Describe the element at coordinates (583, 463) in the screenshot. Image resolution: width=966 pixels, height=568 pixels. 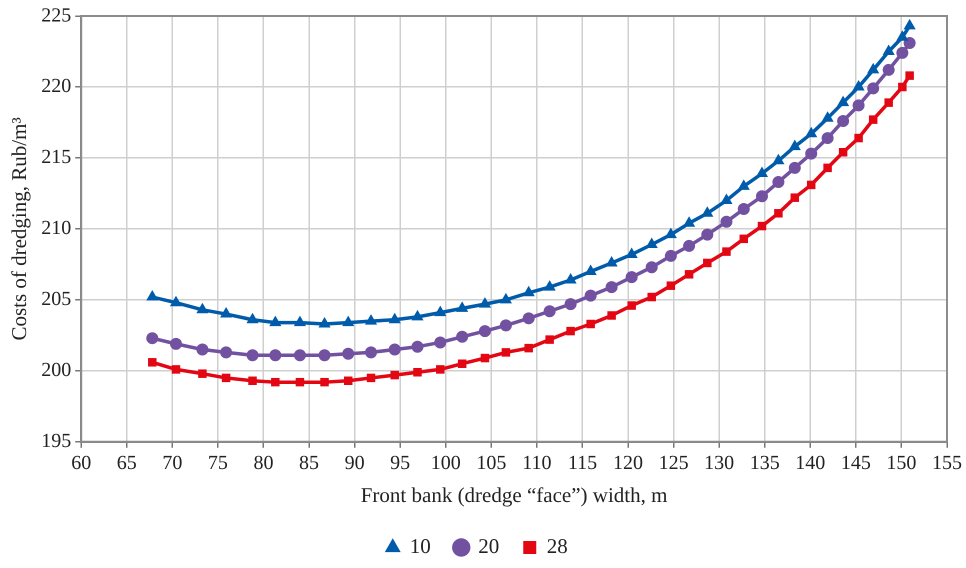
I see `x-tick-label: 115` at that location.